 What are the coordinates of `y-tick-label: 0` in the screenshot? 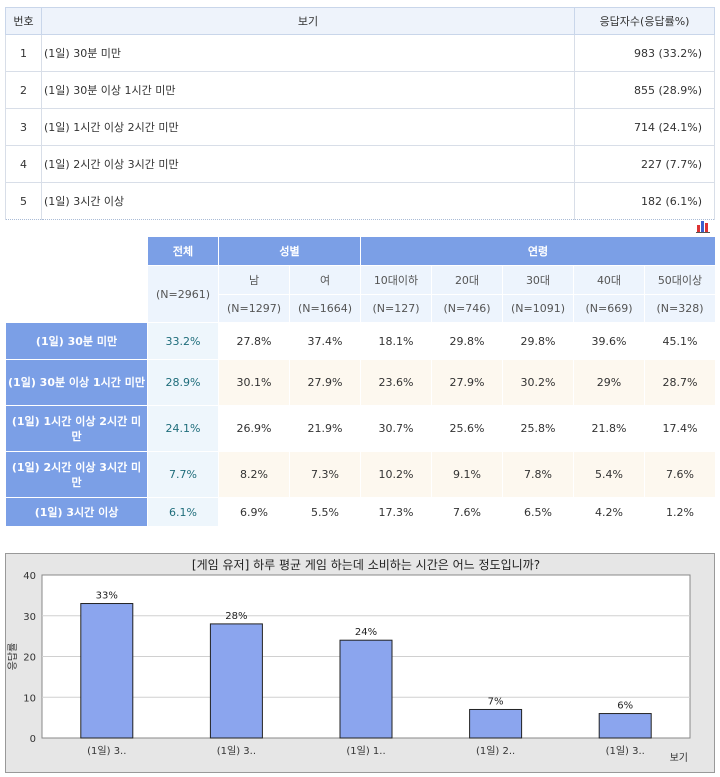 It's located at (33, 739).